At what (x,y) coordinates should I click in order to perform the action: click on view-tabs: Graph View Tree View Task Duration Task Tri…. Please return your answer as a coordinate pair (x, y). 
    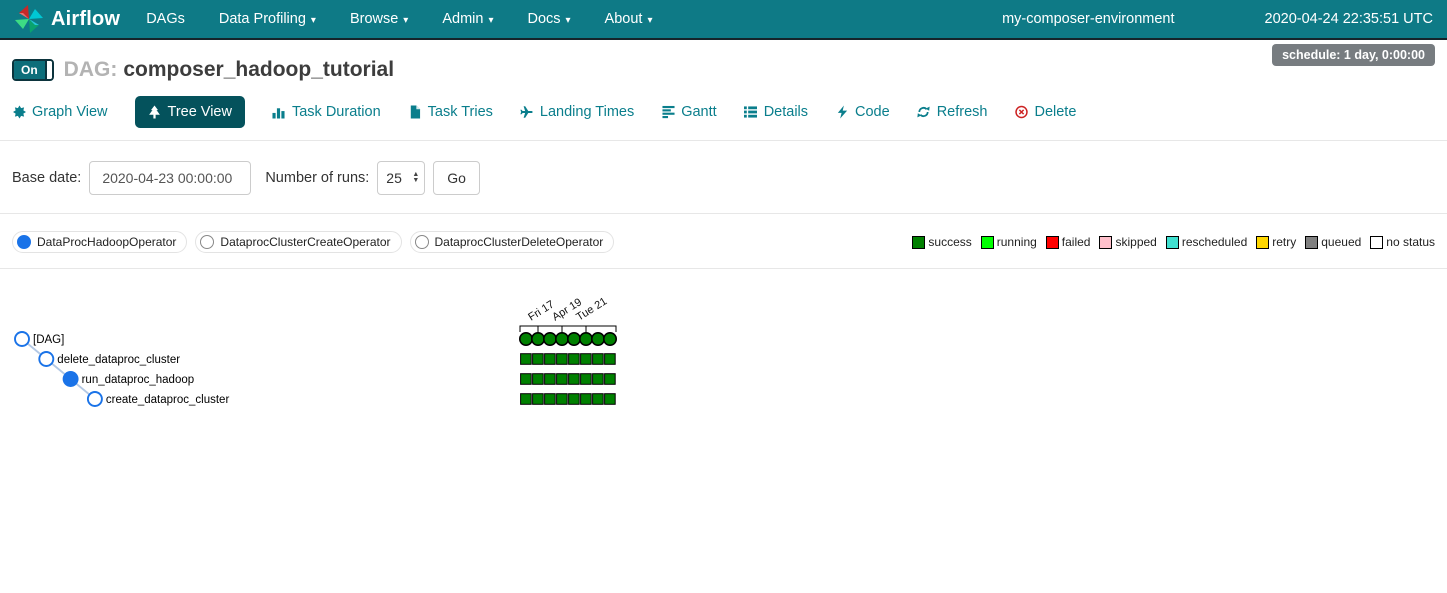
    Looking at the image, I should click on (723, 112).